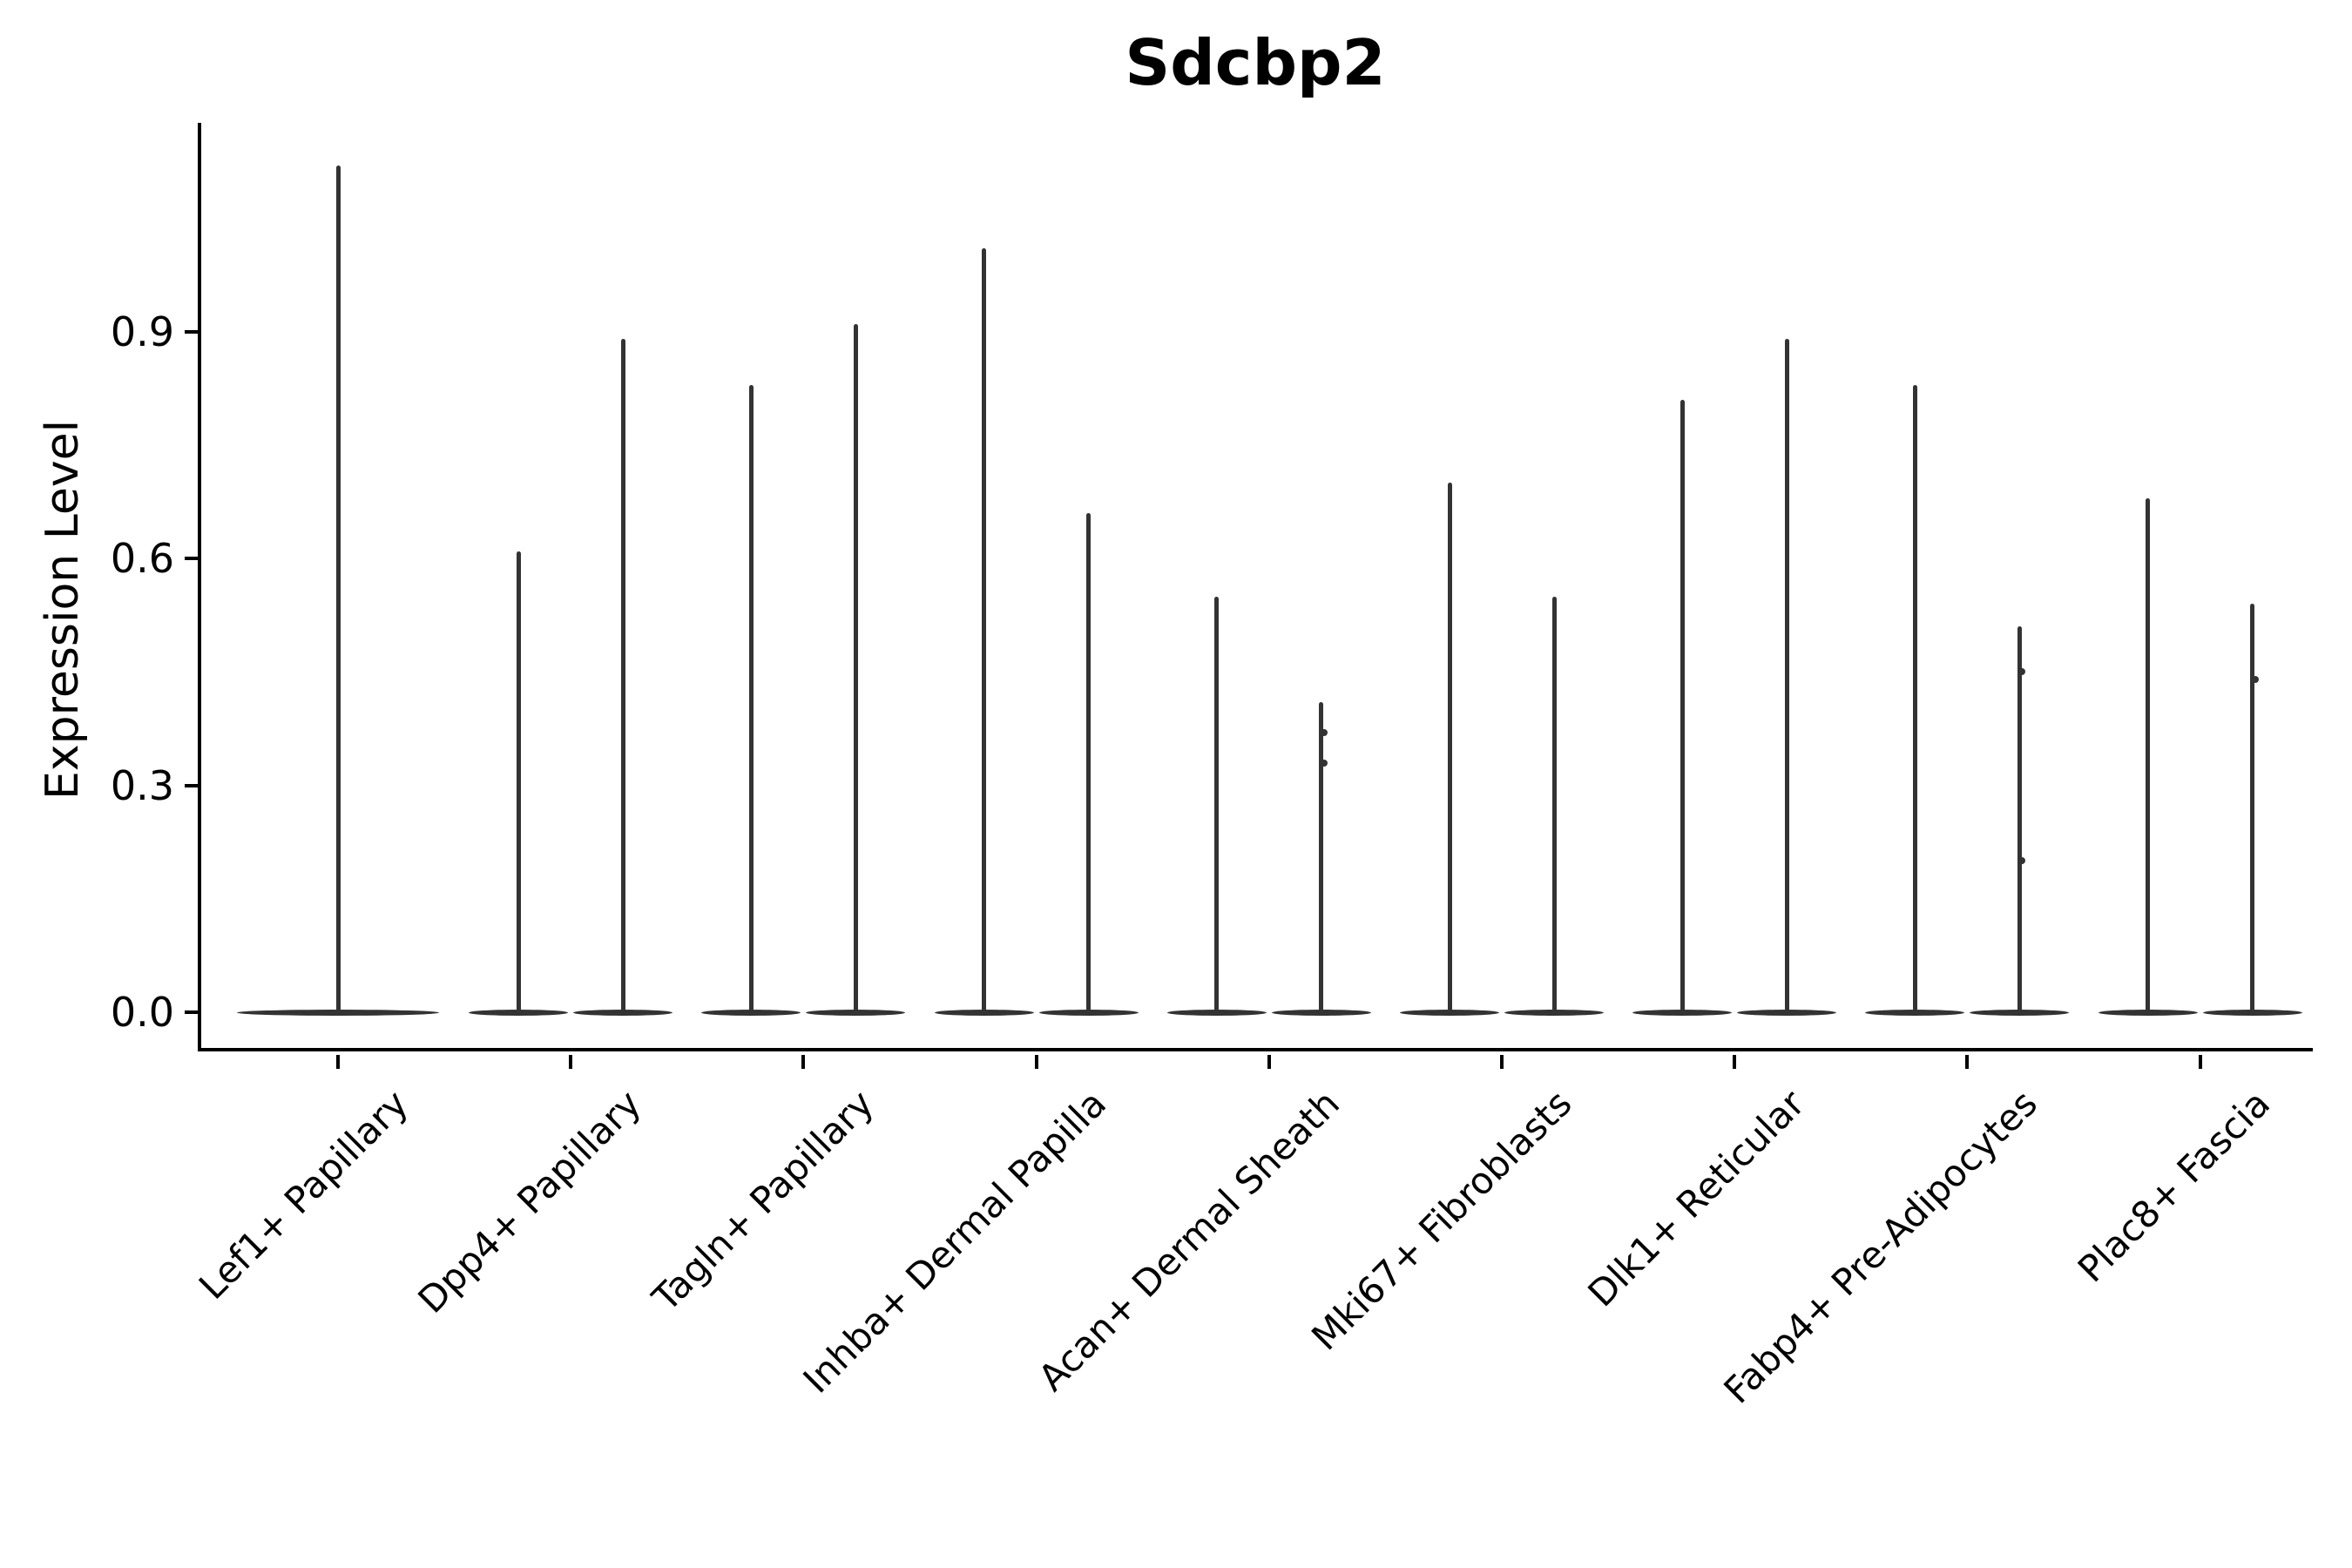  Describe the element at coordinates (1255, 62) in the screenshot. I see `chart-title: Sdcbp2` at that location.